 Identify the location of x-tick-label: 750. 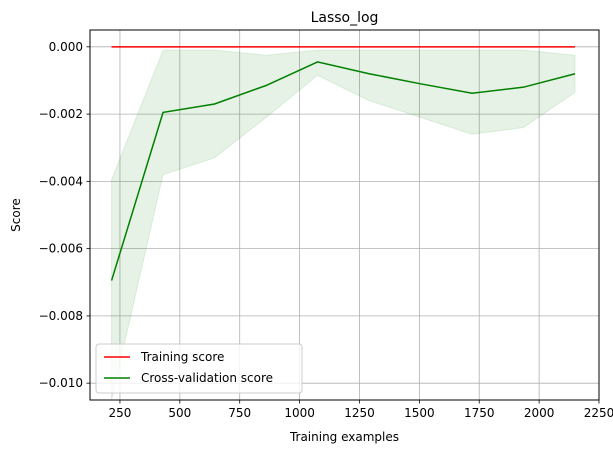
(239, 413).